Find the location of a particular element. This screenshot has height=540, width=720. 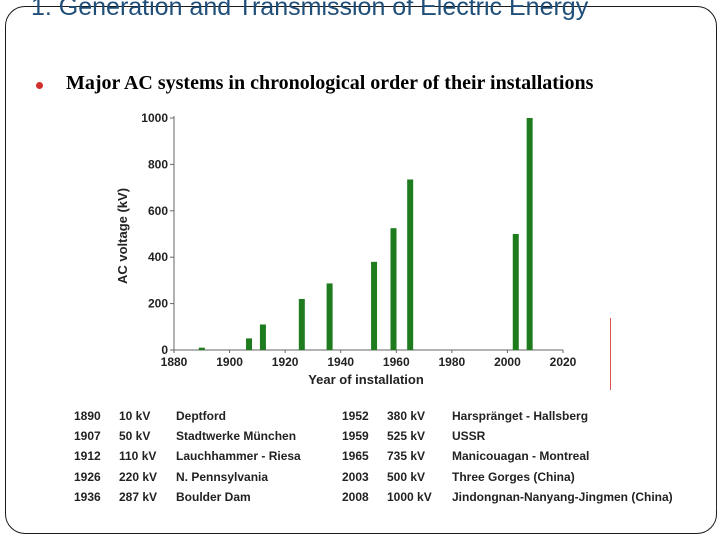

y-tick-label: 0 is located at coordinates (164, 350).